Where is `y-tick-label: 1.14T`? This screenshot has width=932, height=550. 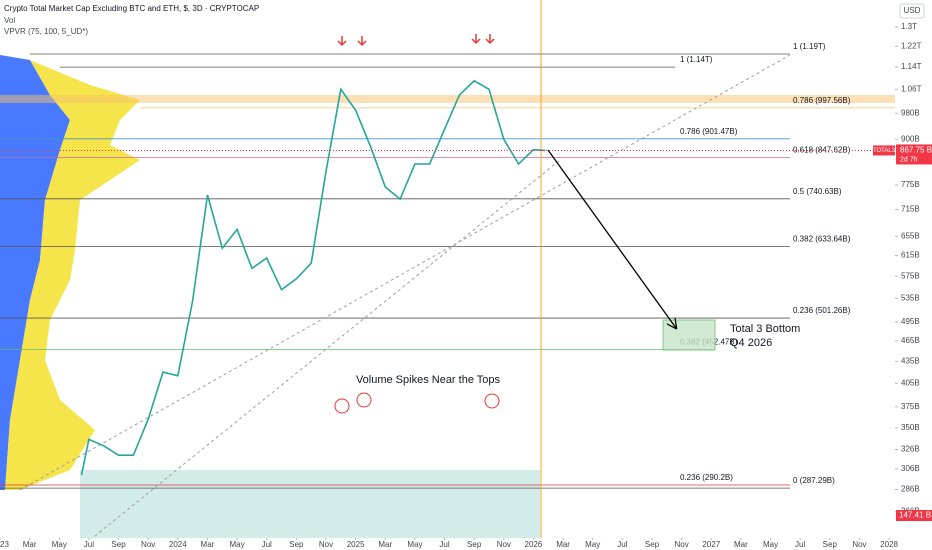
y-tick-label: 1.14T is located at coordinates (911, 66).